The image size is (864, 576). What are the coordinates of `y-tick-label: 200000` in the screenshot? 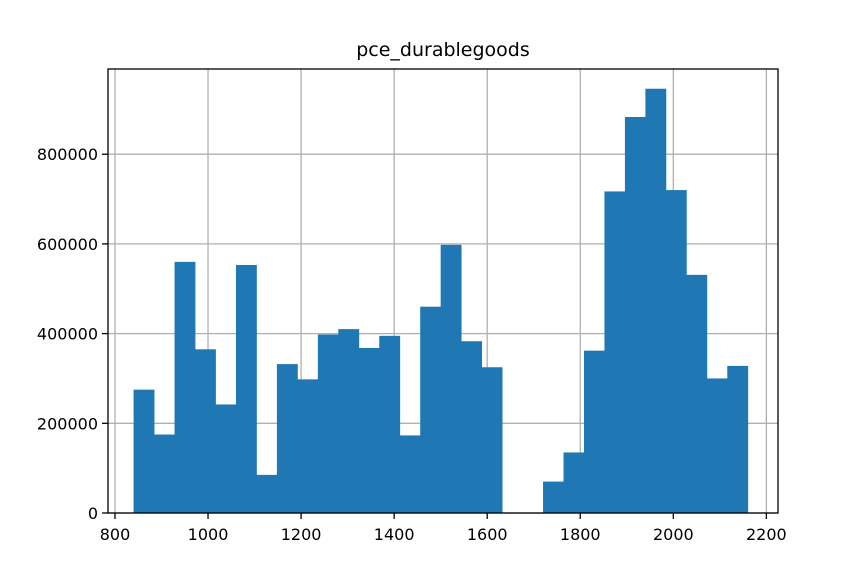 It's located at (67, 423).